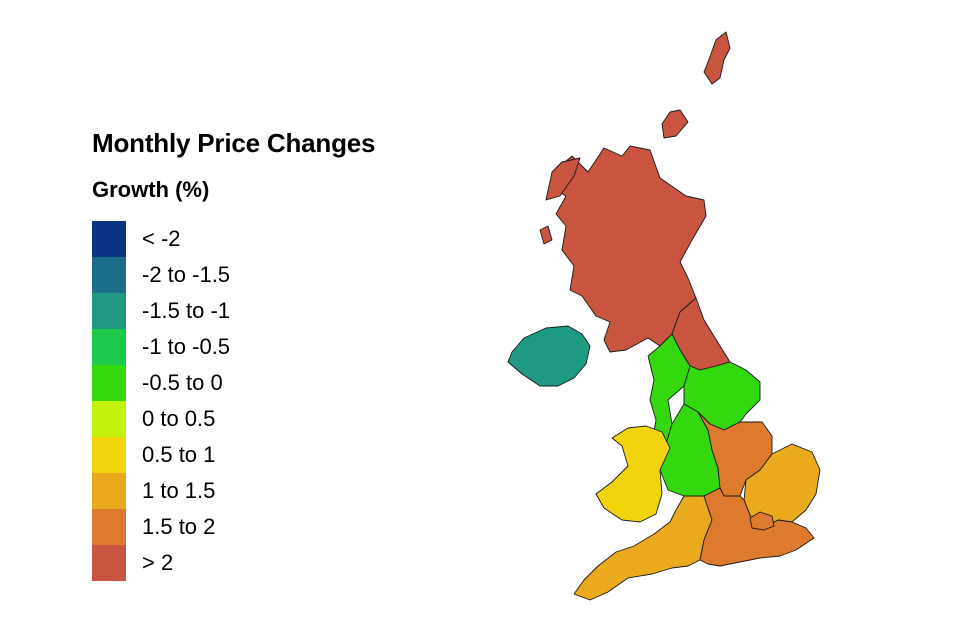  Describe the element at coordinates (233, 383) in the screenshot. I see `legend-item: -0.5 to 0` at that location.